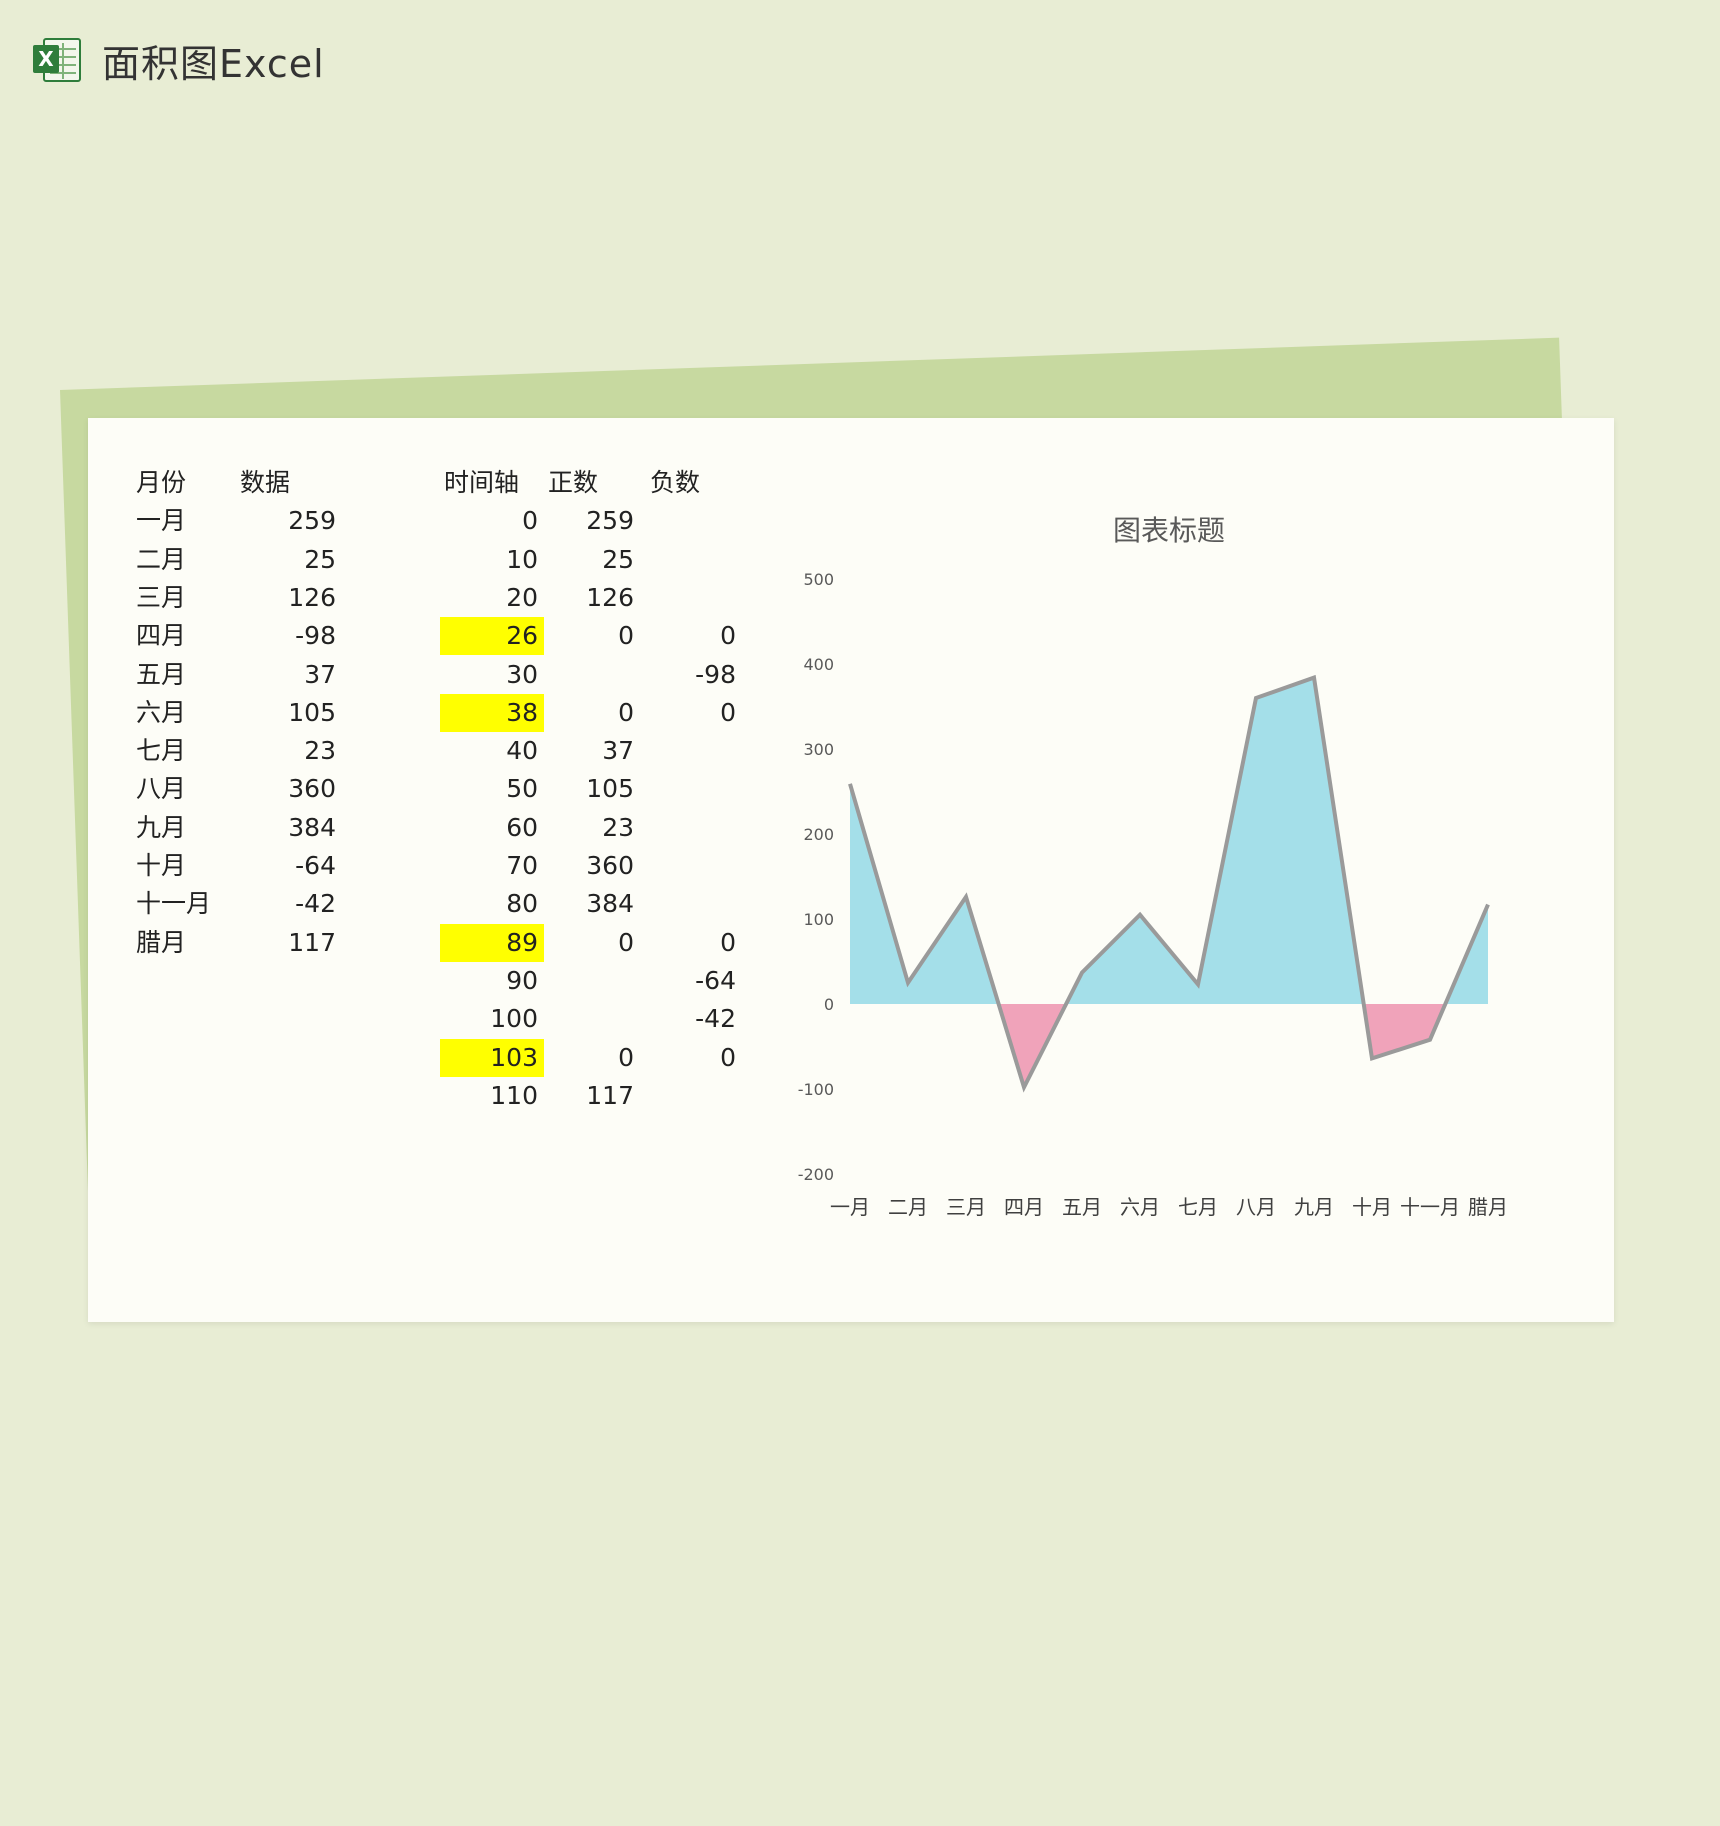 This screenshot has width=1720, height=1826. What do you see at coordinates (818, 834) in the screenshot?
I see `y-tick-label: 200` at bounding box center [818, 834].